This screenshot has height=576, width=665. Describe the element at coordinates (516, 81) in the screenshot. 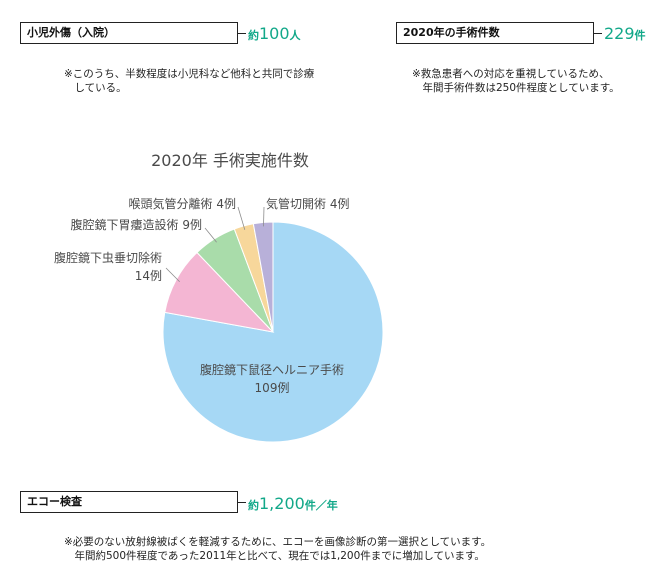

I see `surgery-note: ※救急患者への対応を重視しているため、 年間手術件数は250件程度としています。` at that location.